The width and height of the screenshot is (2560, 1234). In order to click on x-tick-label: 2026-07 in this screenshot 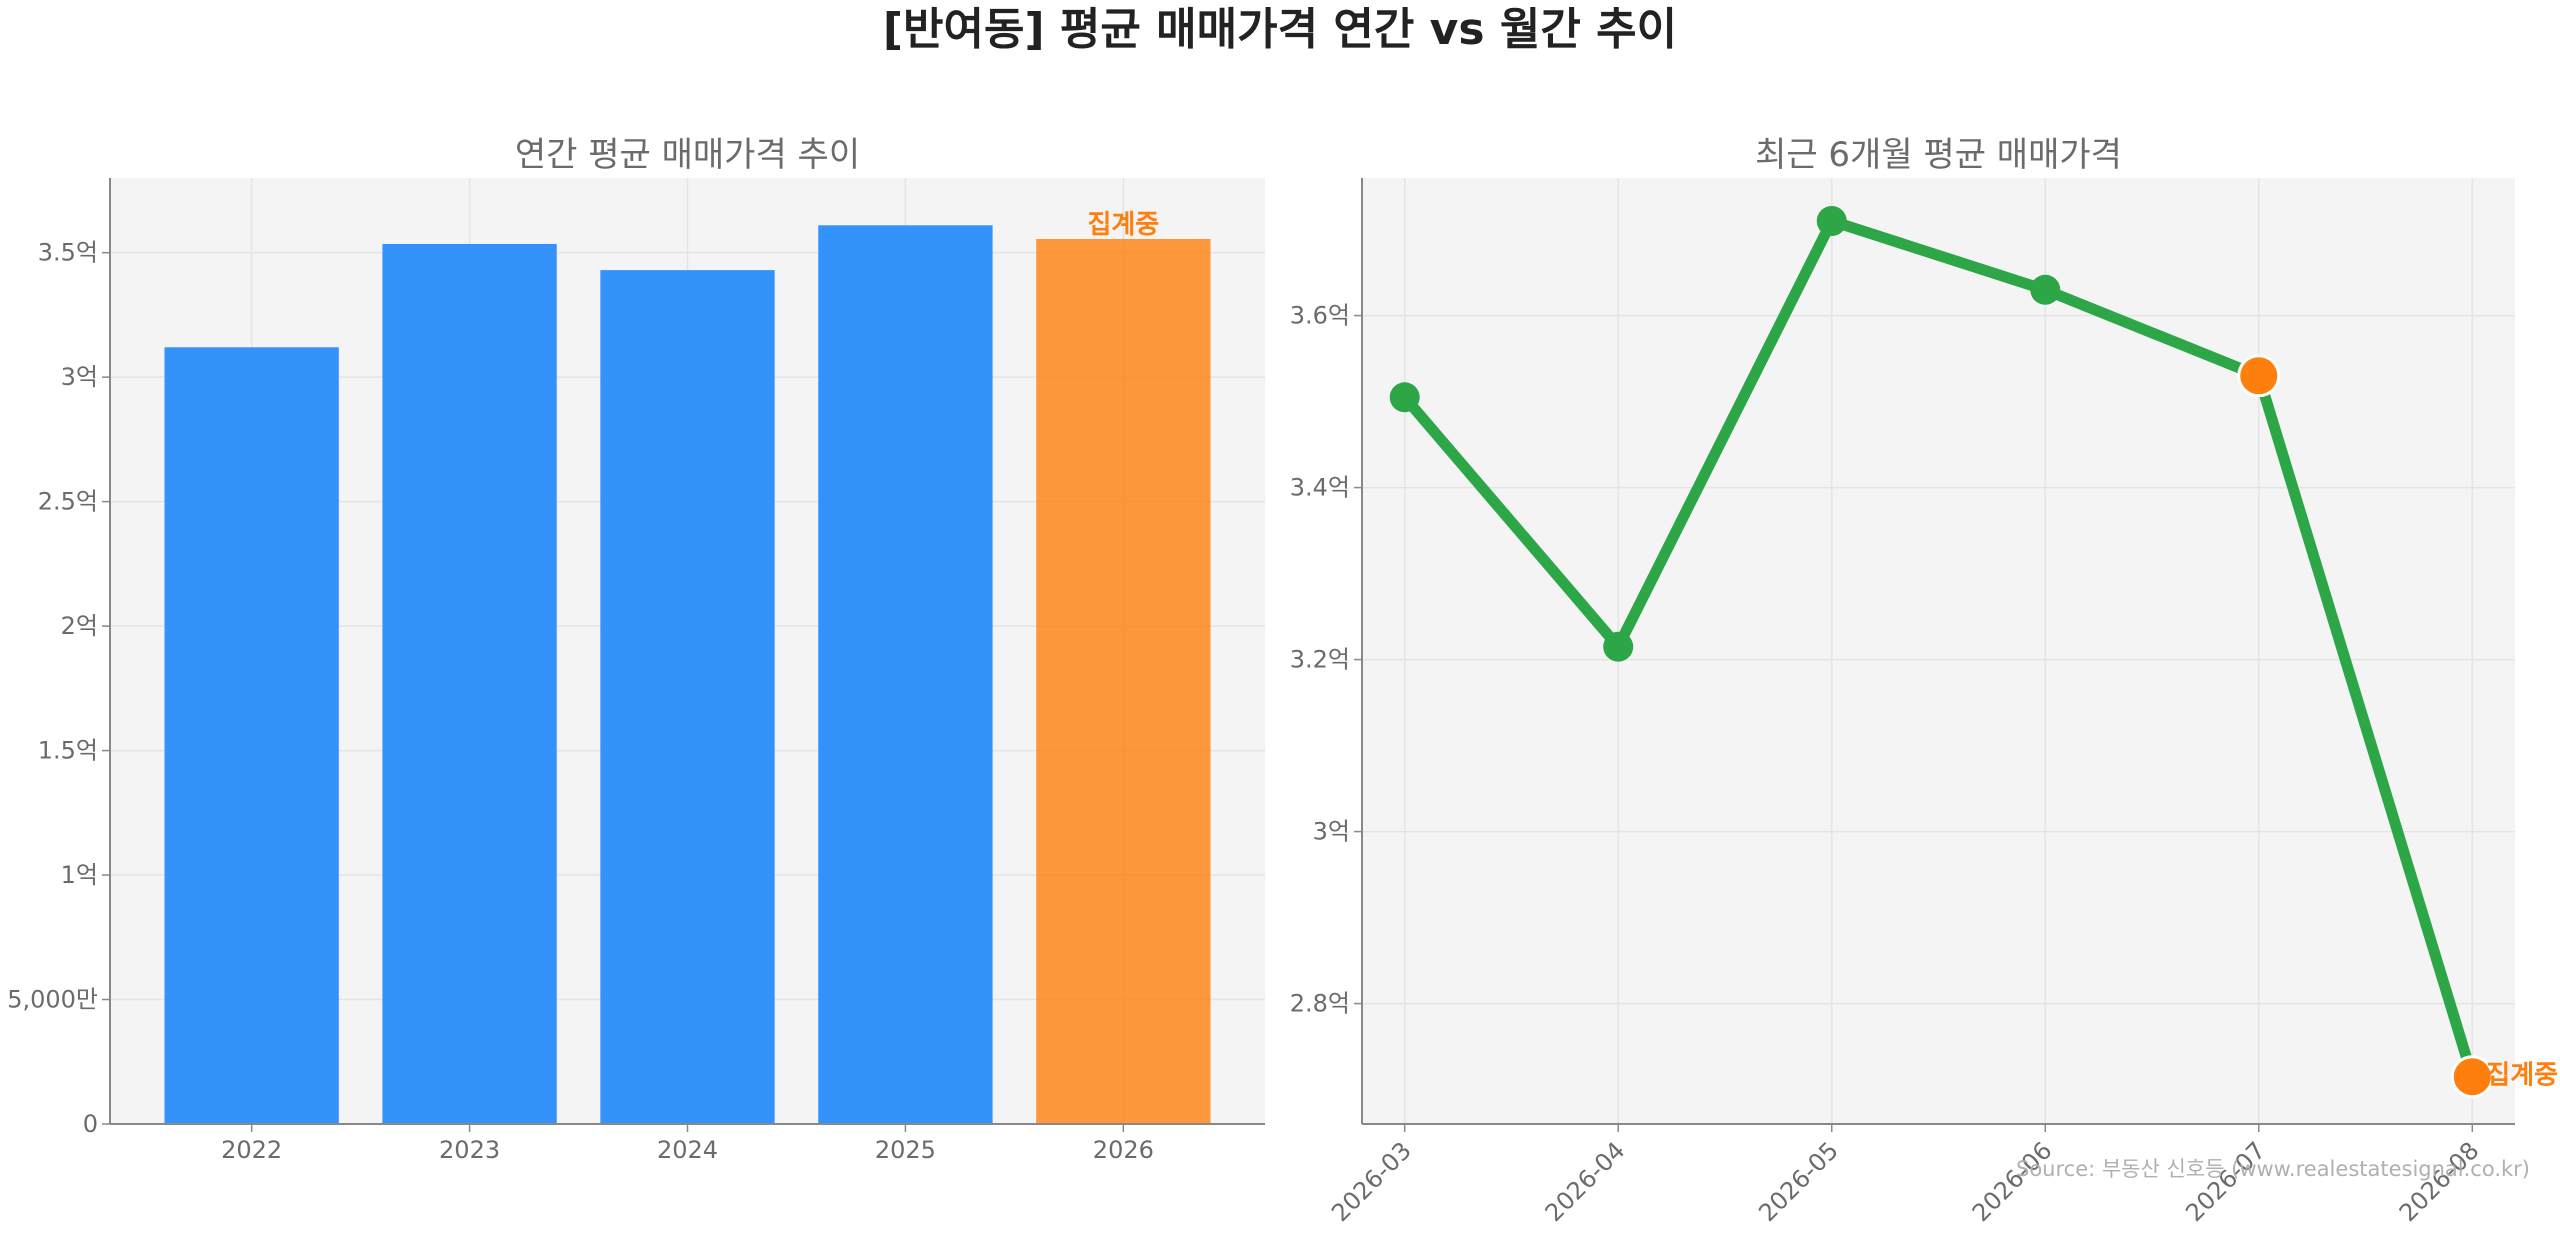, I will do `click(2225, 1181)`.